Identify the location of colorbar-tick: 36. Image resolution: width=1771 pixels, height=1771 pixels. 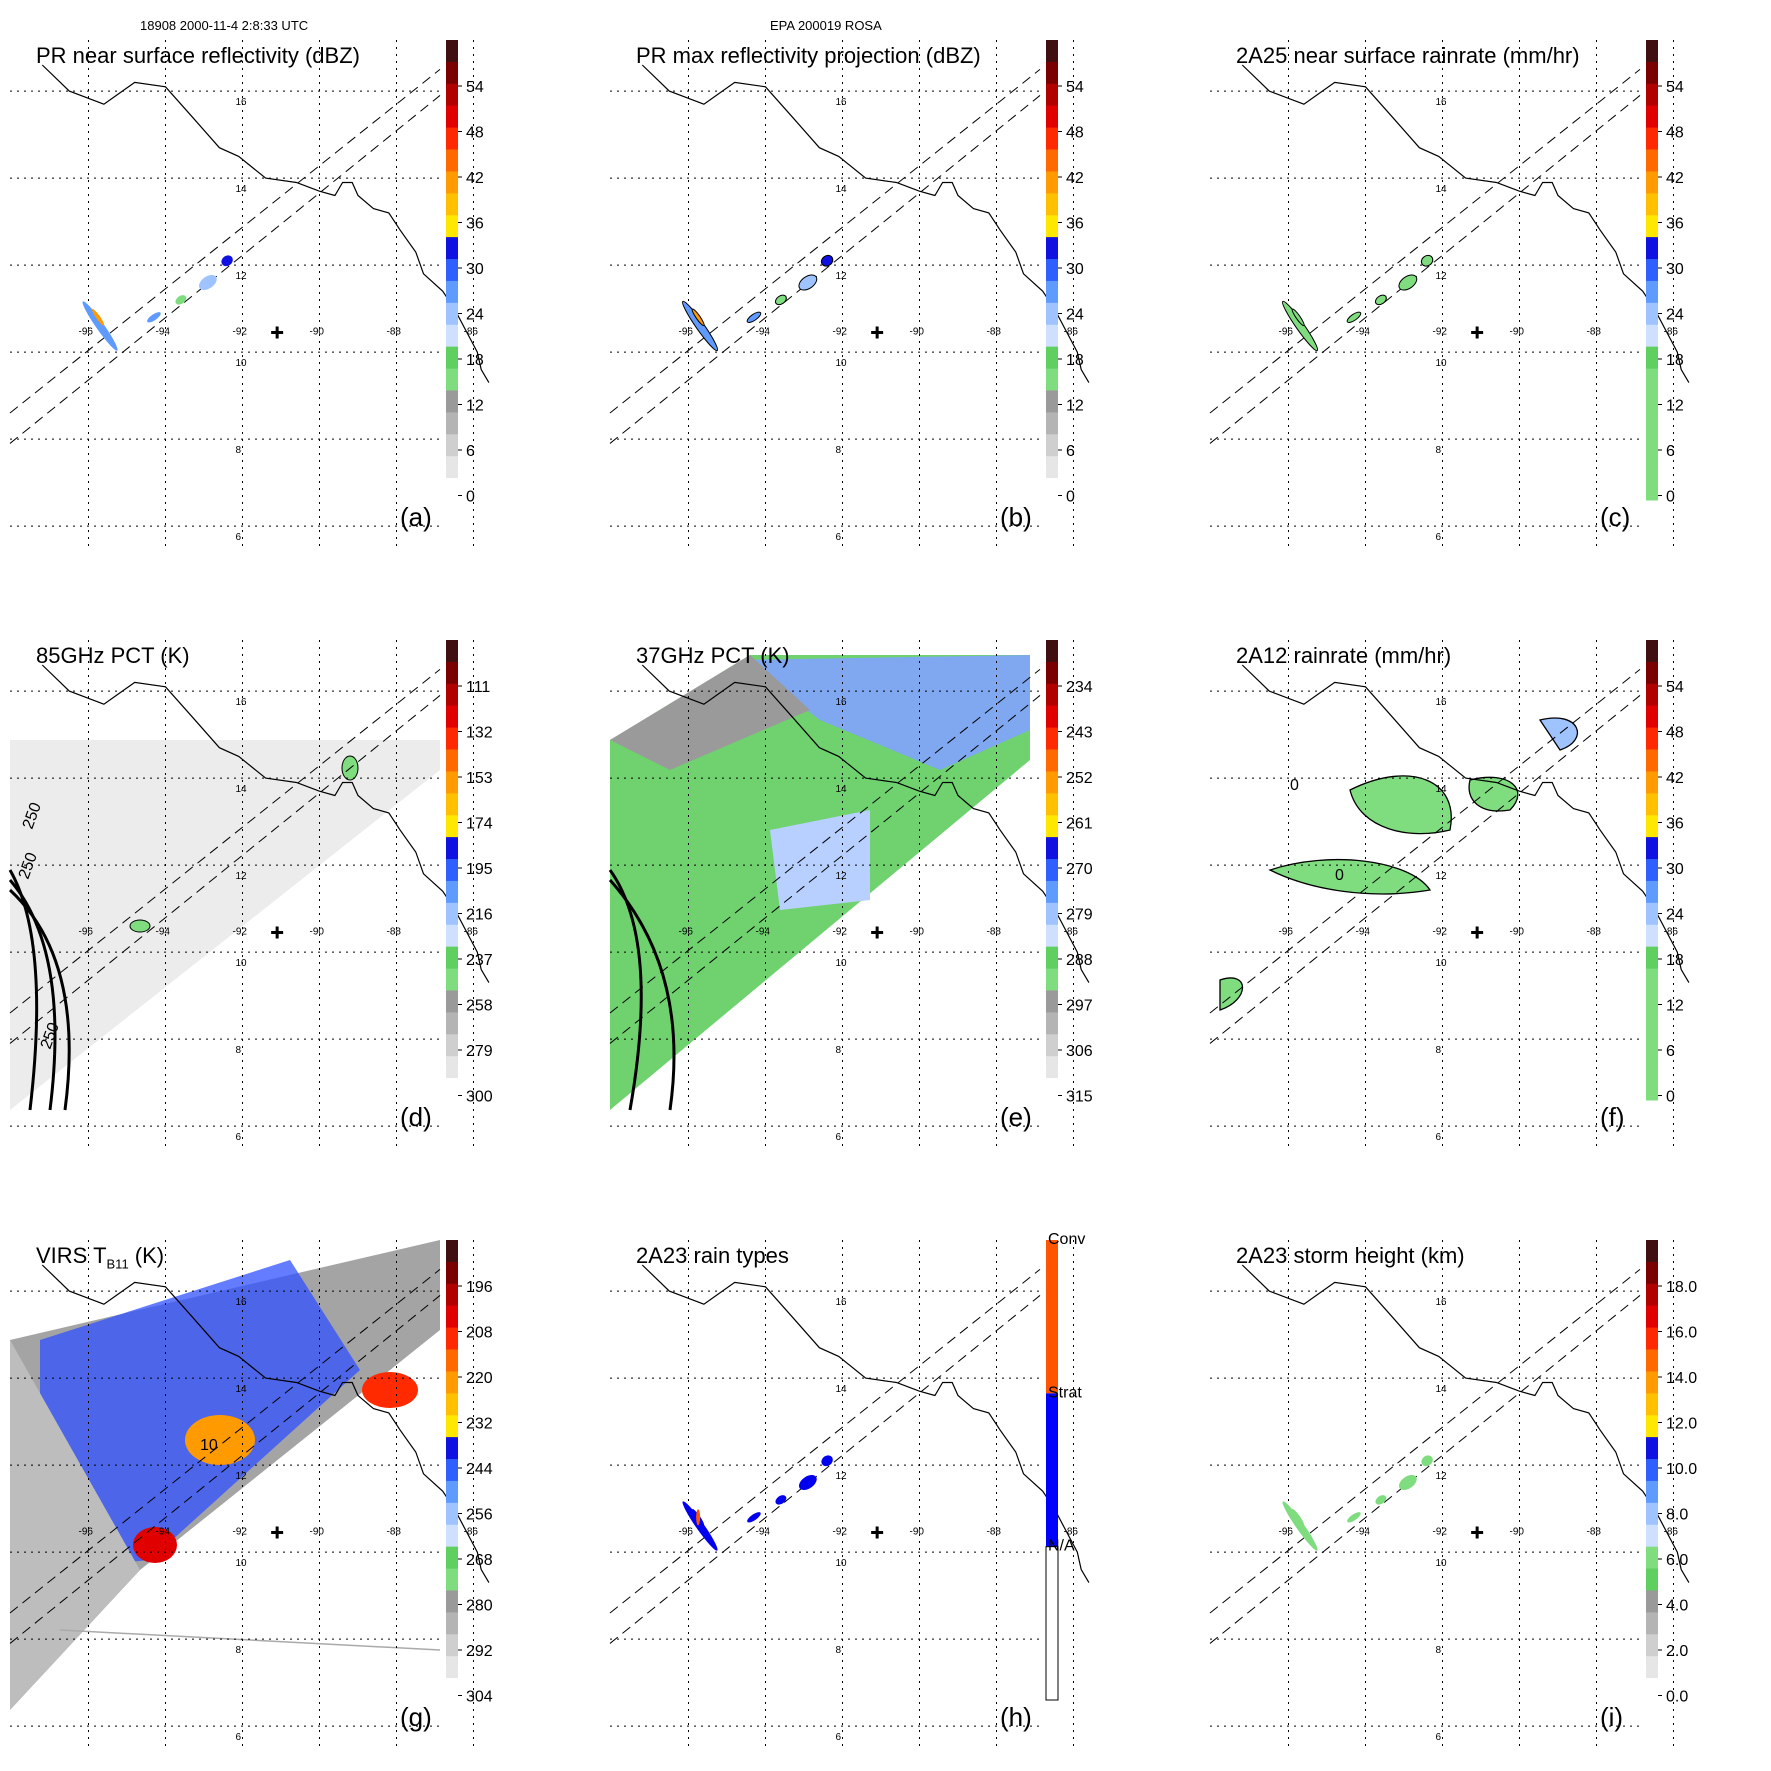
(475, 224).